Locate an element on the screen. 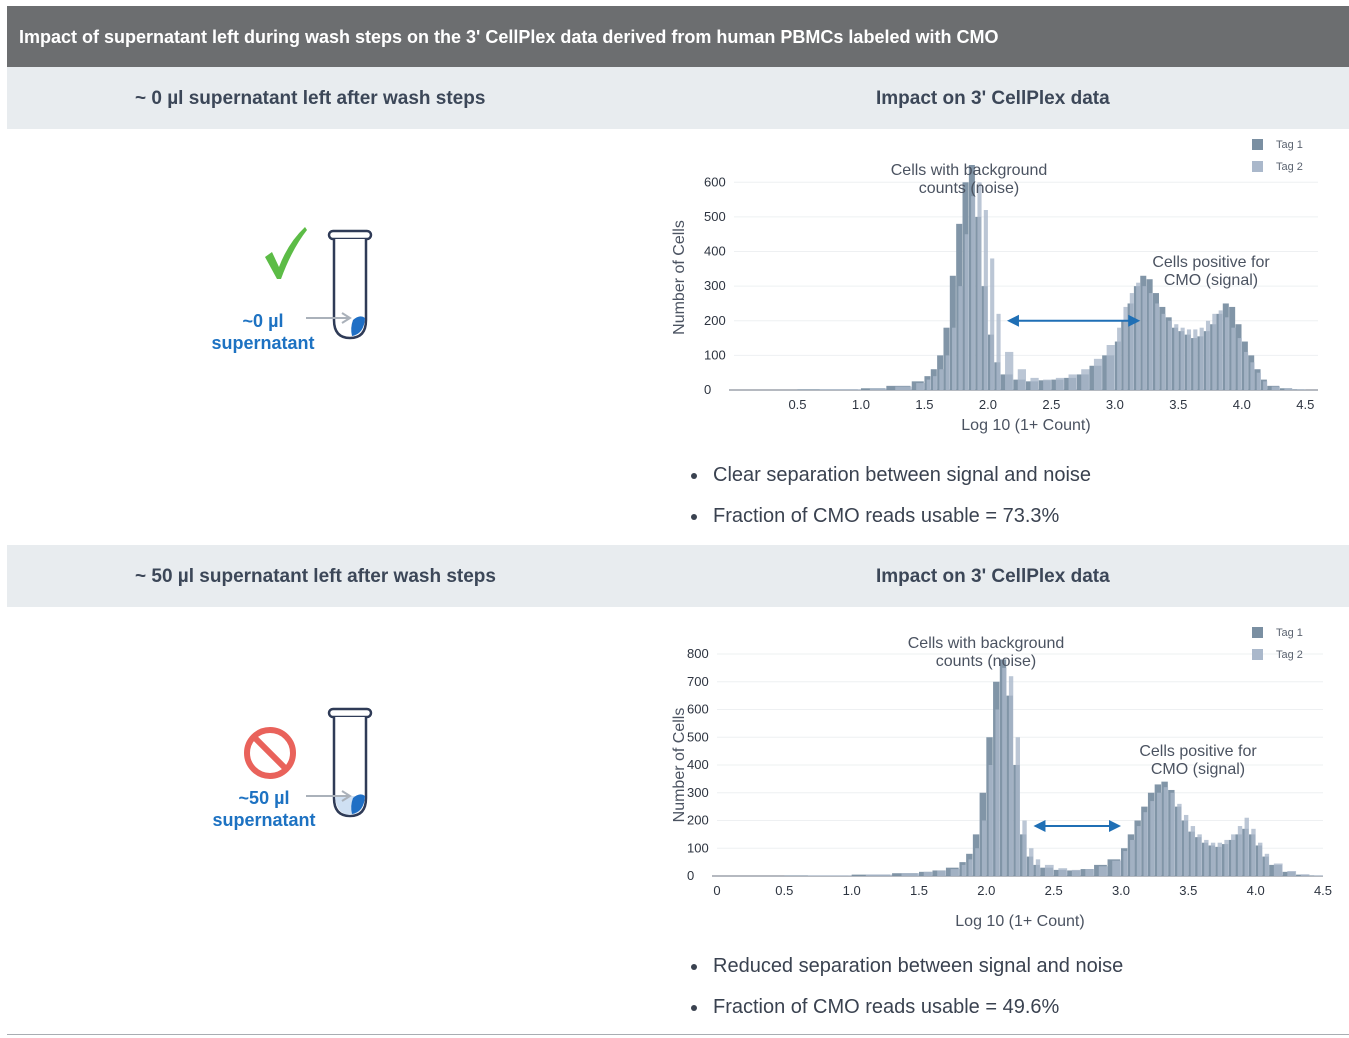 The image size is (1349, 1038). x-tick-label: 2.0 is located at coordinates (986, 890).